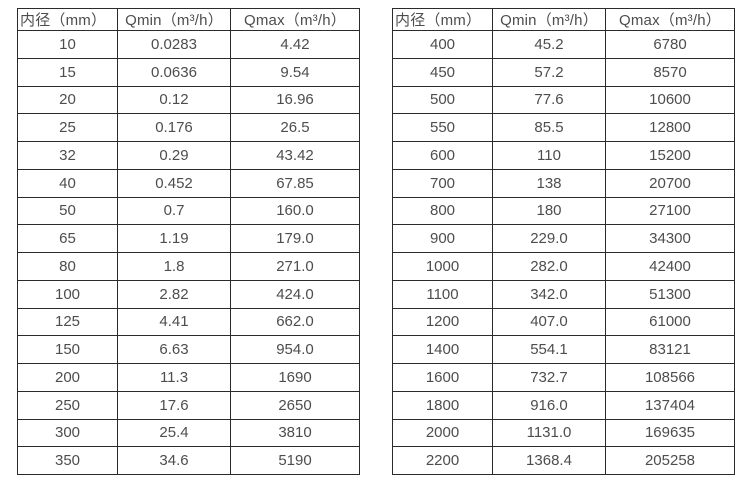  What do you see at coordinates (67, 377) in the screenshot?
I see `table-cell: 200` at bounding box center [67, 377].